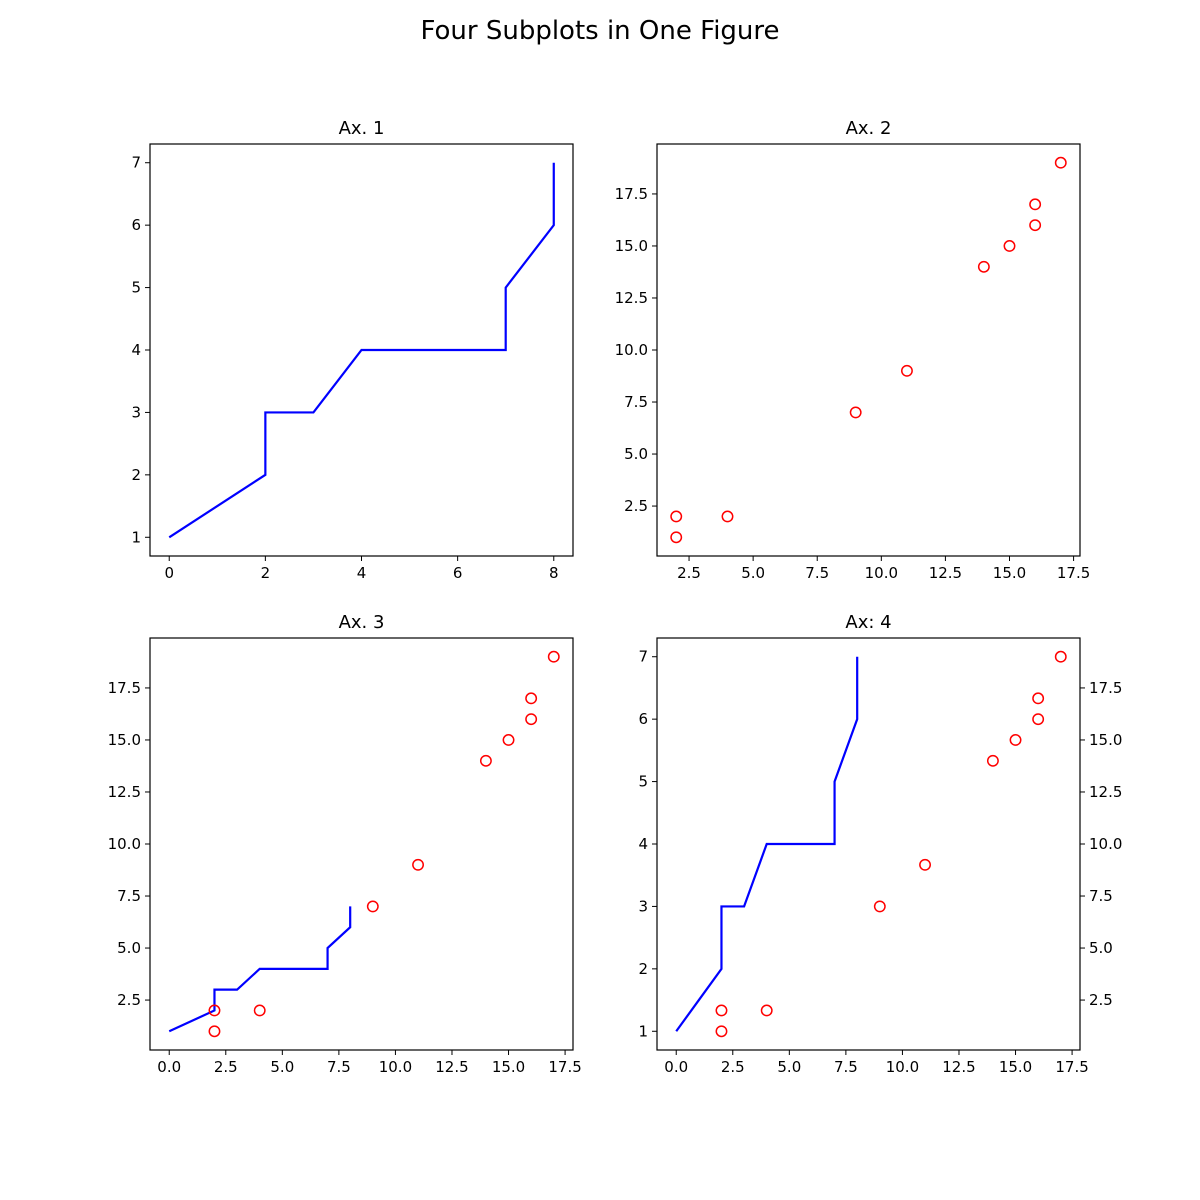  I want to click on subplot-1: Ax. 1 0 2 4 6 8 1 2 3 4 5 6 7, so click(352, 350).